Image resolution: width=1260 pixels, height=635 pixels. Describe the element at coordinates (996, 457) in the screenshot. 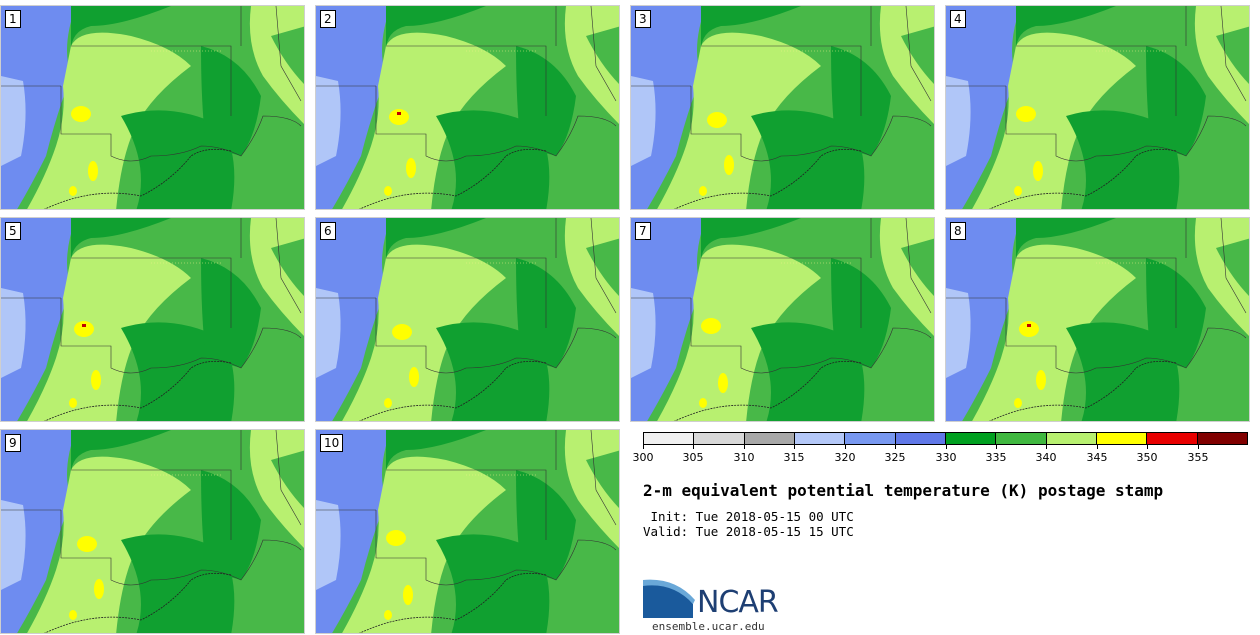

I see `colorbar-tick-label: 335` at that location.